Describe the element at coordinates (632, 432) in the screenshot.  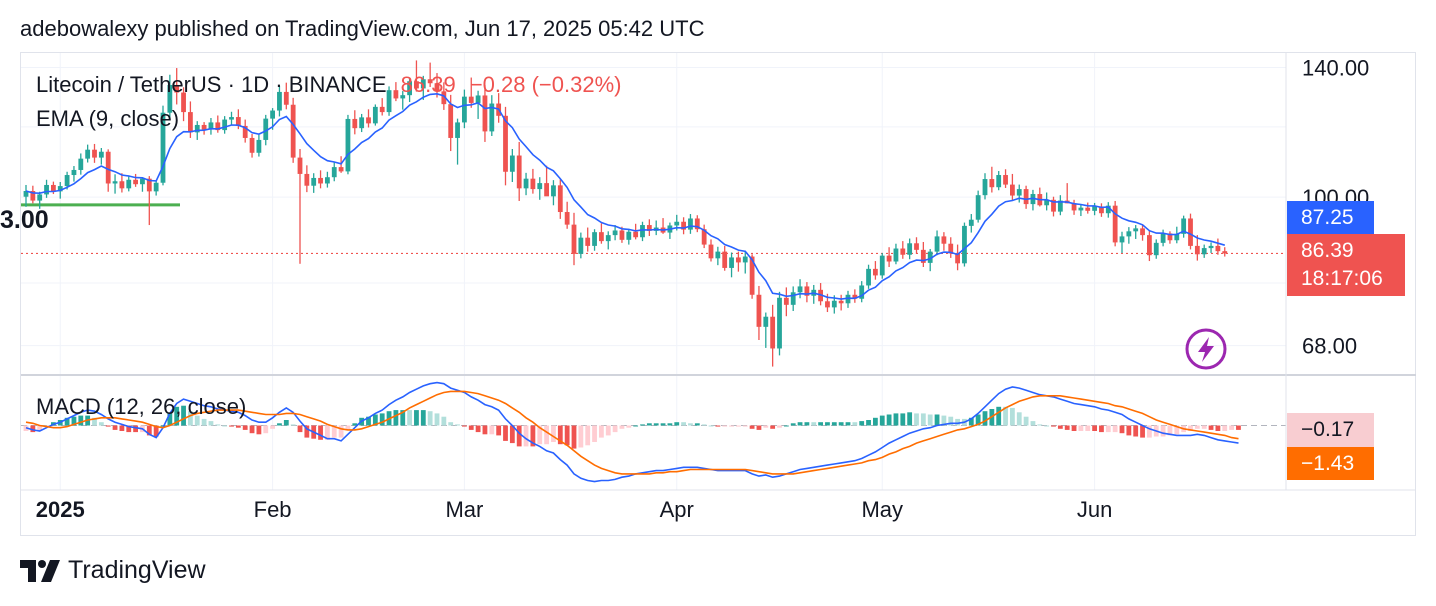
I see `signal-series-line` at that location.